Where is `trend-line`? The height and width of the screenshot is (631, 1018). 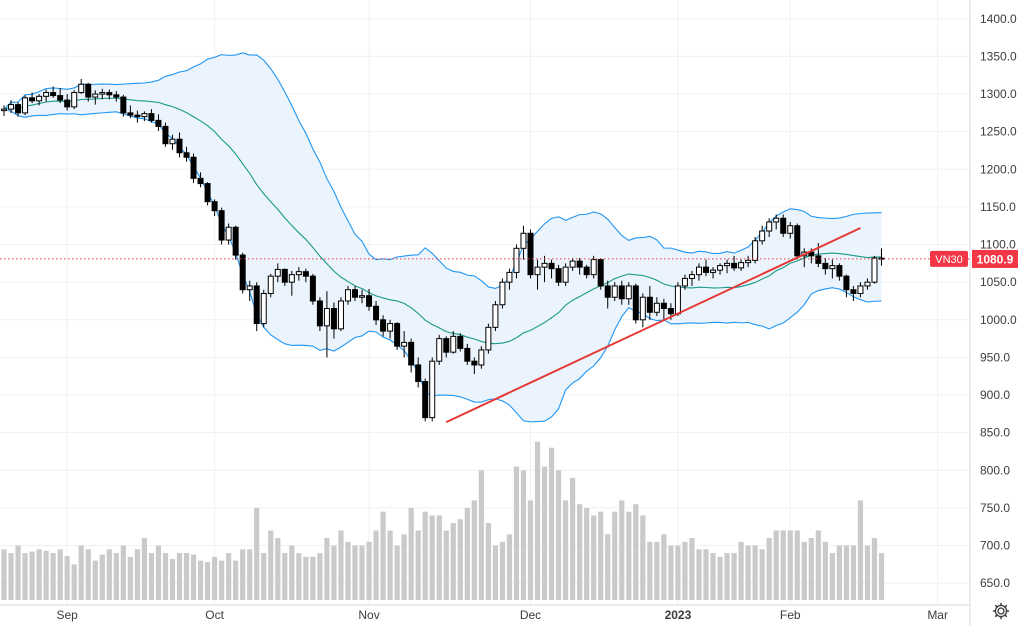
trend-line is located at coordinates (653, 325).